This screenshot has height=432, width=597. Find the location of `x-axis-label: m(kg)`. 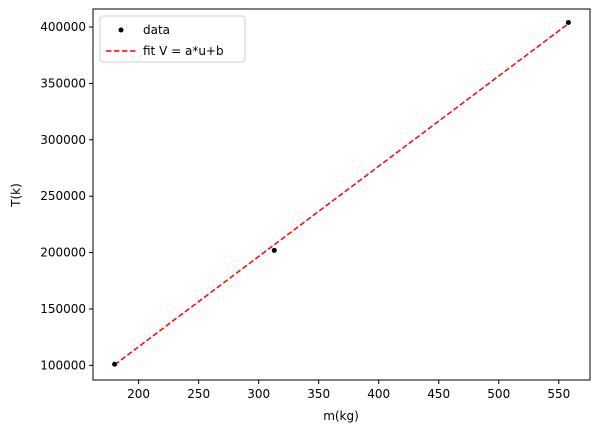

x-axis-label: m(kg) is located at coordinates (341, 416).